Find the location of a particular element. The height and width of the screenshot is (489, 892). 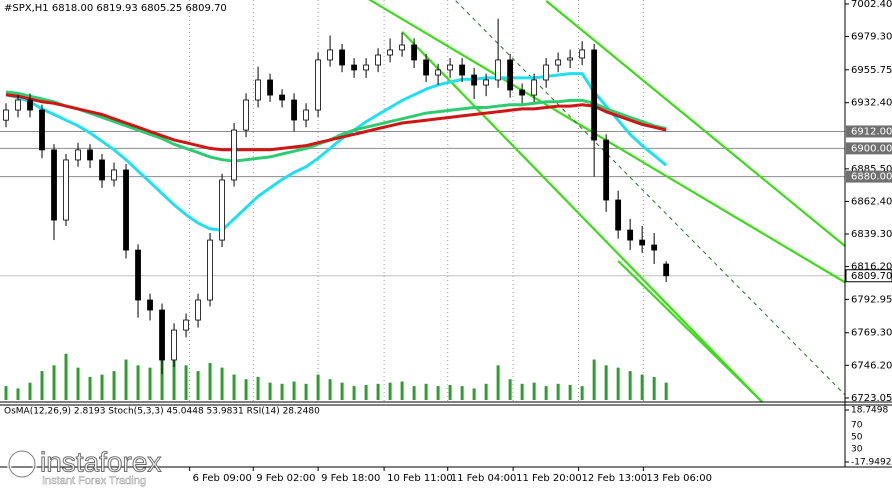

watermark-logo is located at coordinates (22, 464).